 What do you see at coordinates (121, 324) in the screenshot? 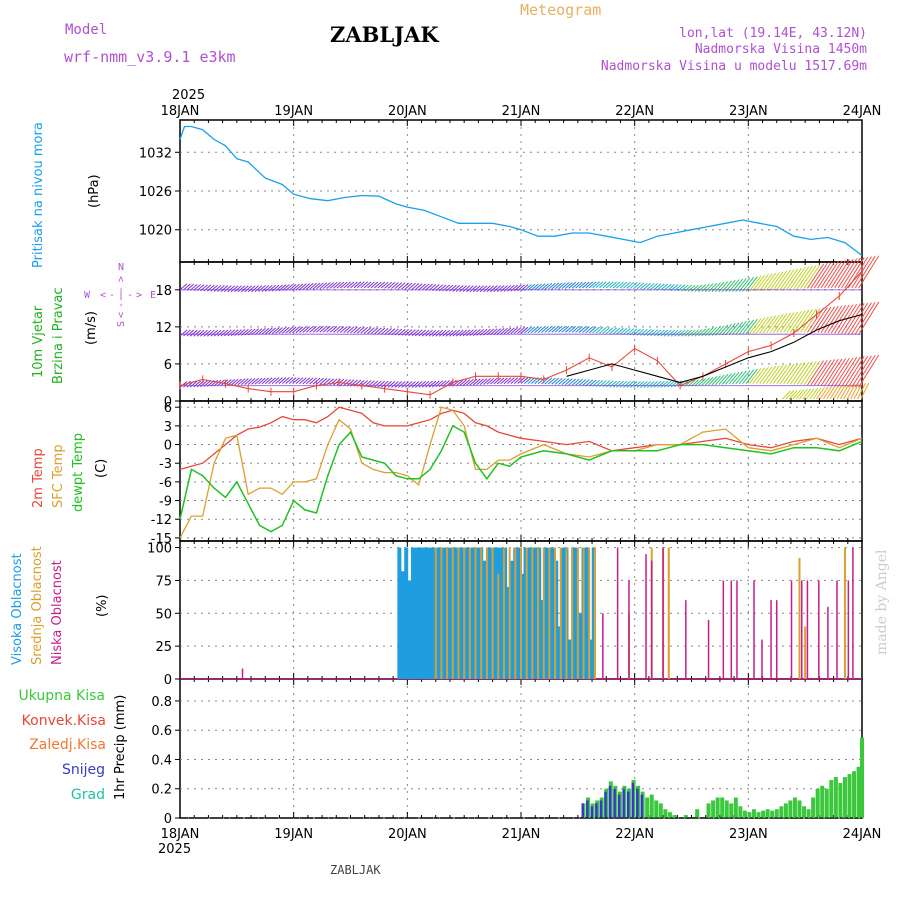
I see `compass-south: S` at bounding box center [121, 324].